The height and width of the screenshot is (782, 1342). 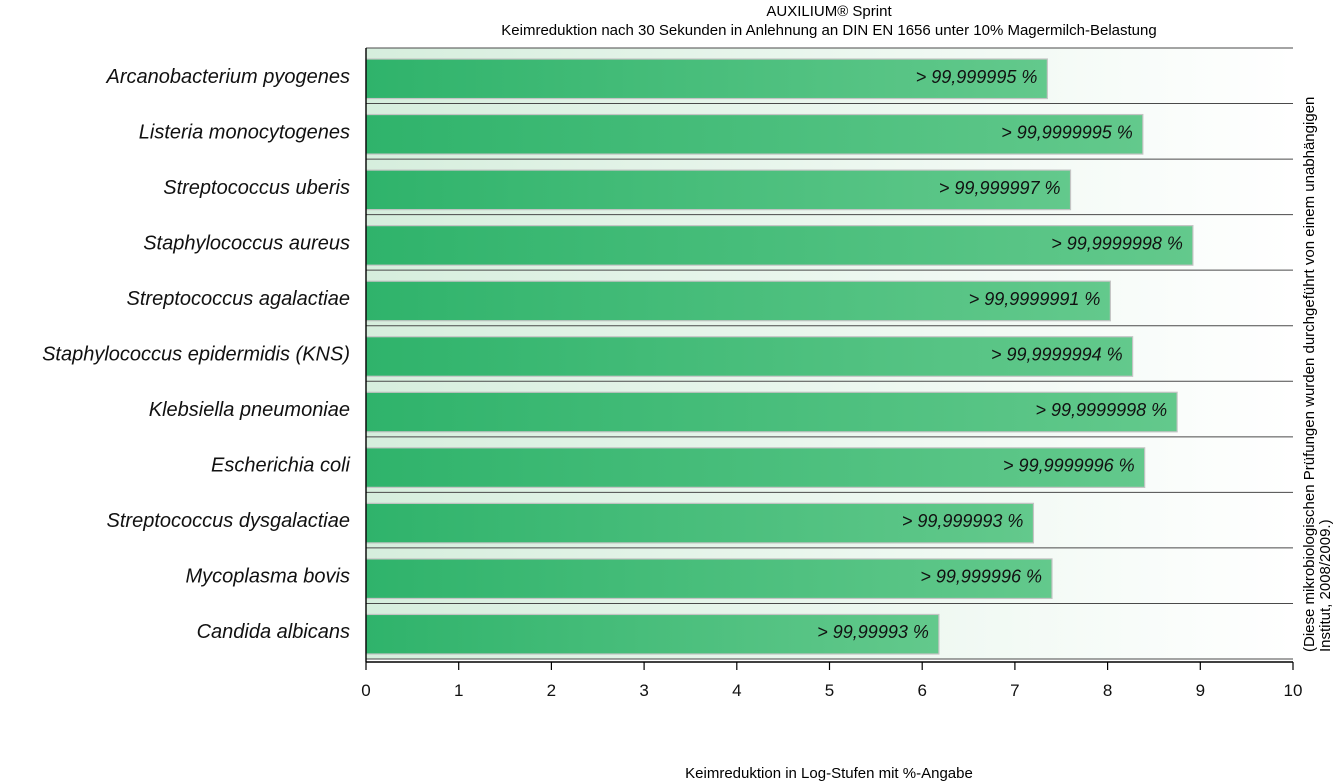 I want to click on chart-title: AUXILIUM® Sprint, so click(x=829, y=11).